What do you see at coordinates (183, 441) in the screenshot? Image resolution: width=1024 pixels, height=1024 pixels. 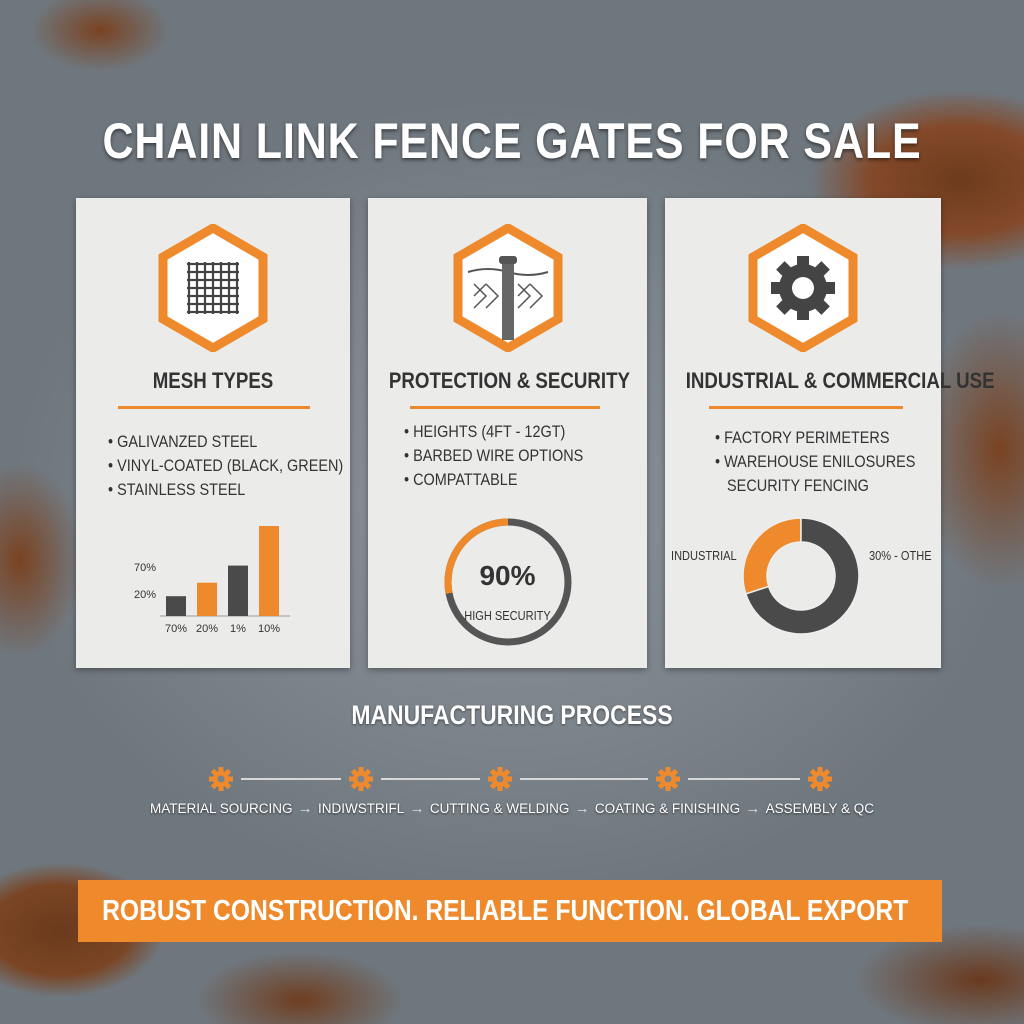 I see `bullet-item: • GALIVANZED STEEL` at bounding box center [183, 441].